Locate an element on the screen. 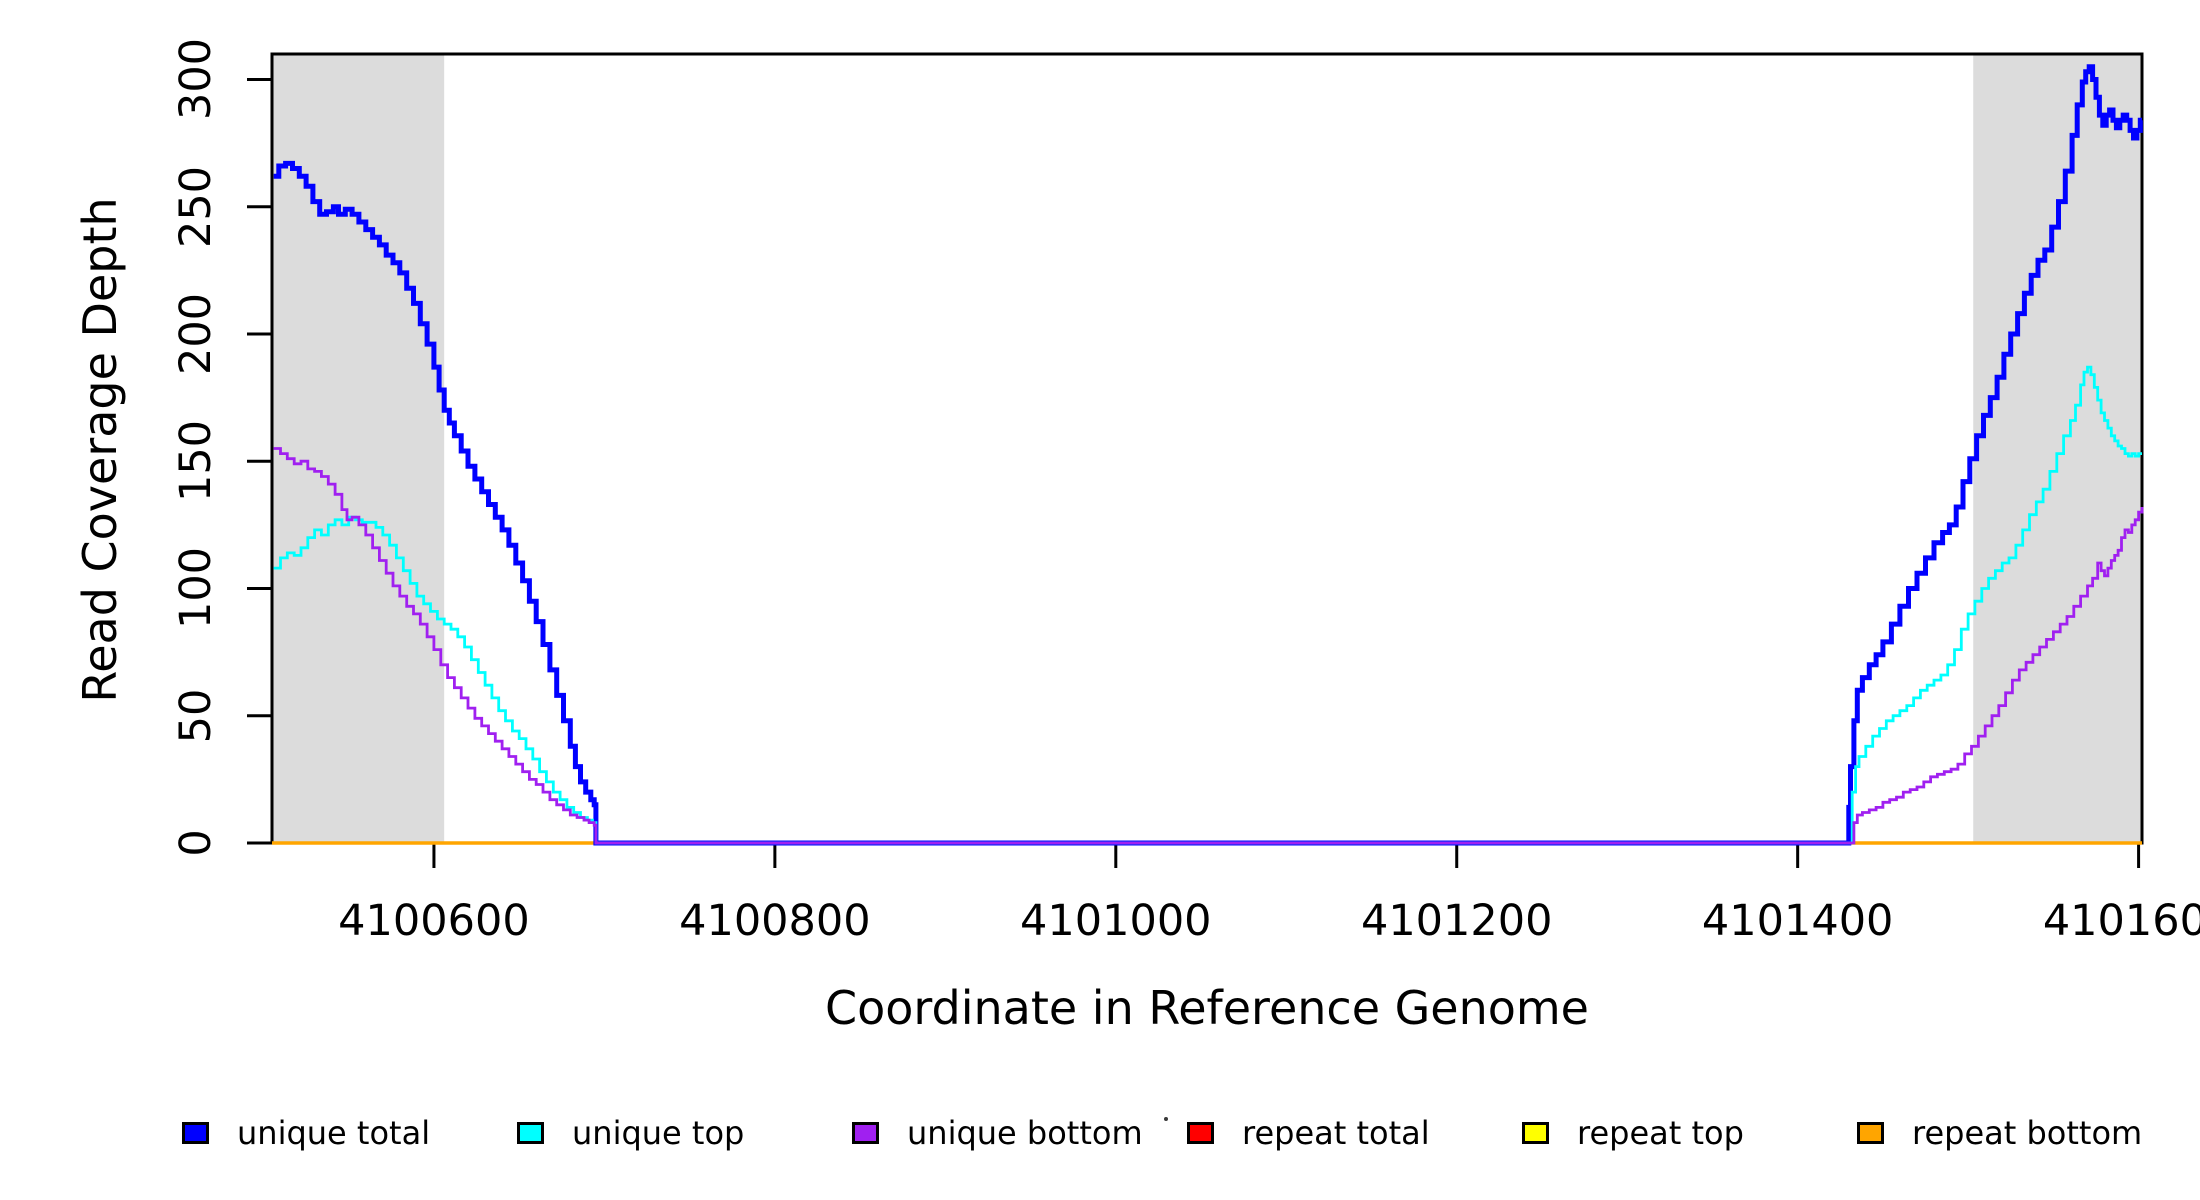 This screenshot has width=2200, height=1200. legend-label: repeat total is located at coordinates (1336, 1133).